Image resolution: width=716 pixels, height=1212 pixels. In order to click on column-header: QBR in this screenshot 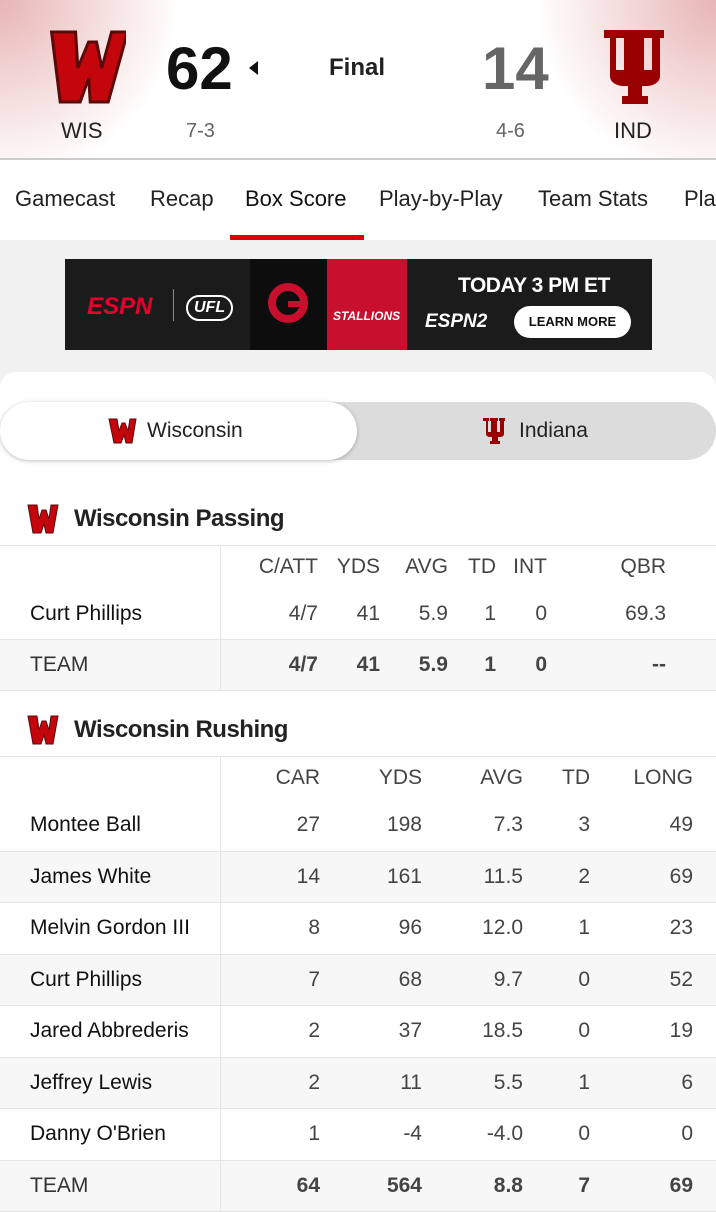, I will do `click(616, 567)`.